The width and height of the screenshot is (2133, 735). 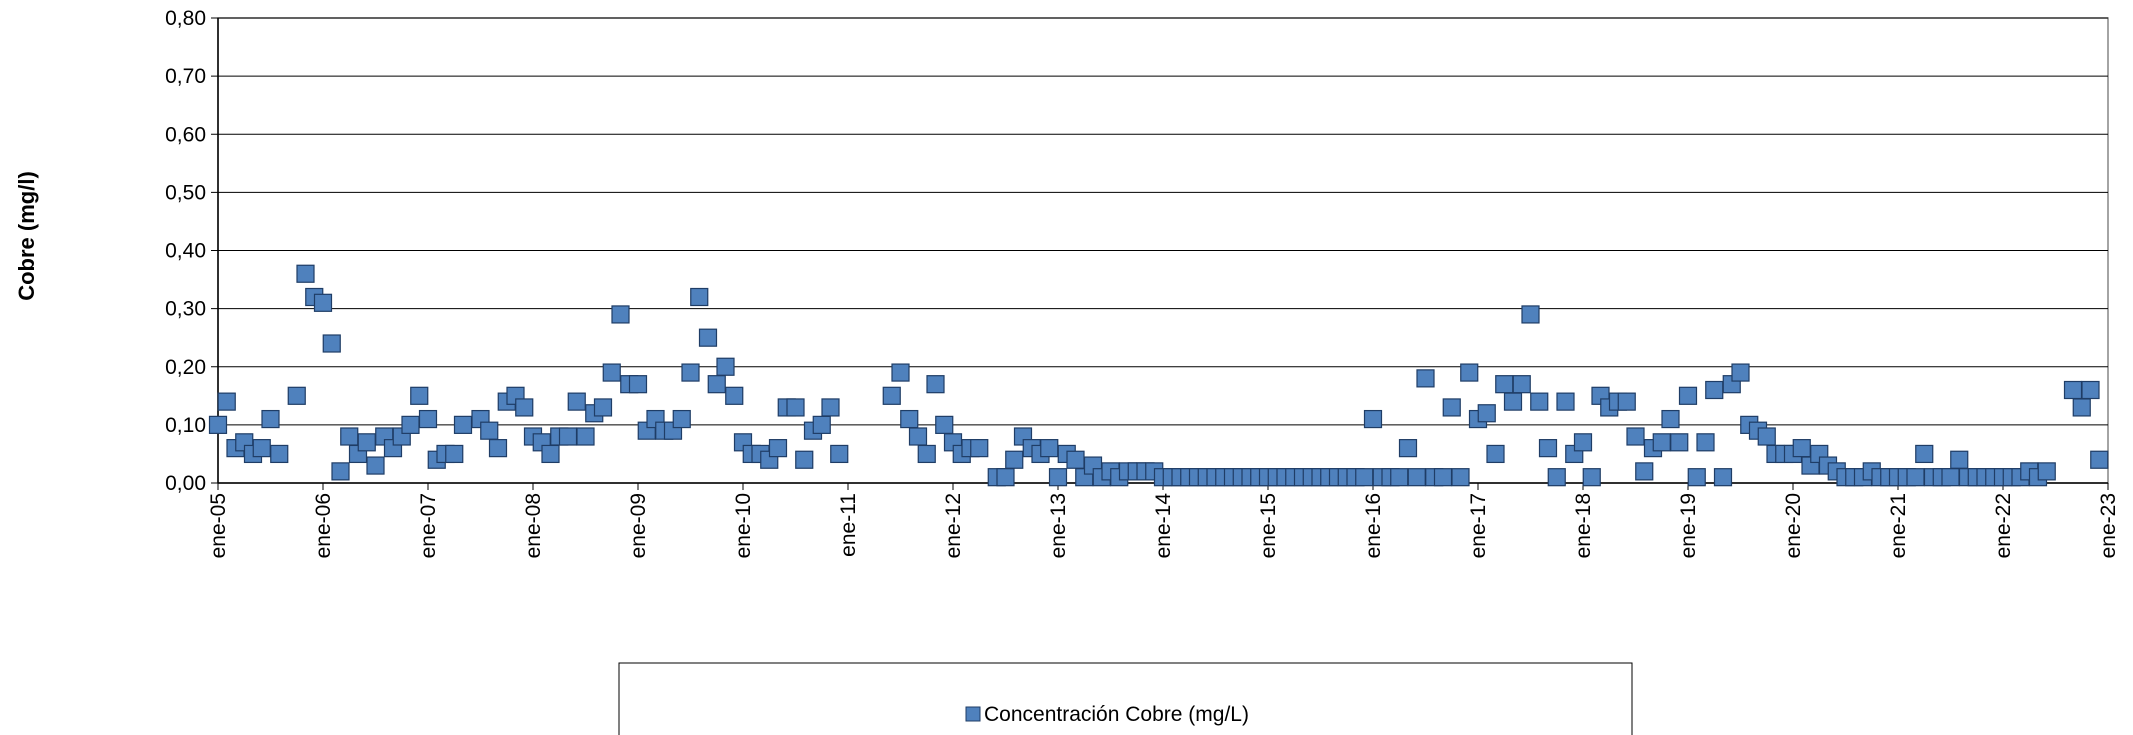 What do you see at coordinates (218, 525) in the screenshot?
I see `x-tick-label: ene-05` at bounding box center [218, 525].